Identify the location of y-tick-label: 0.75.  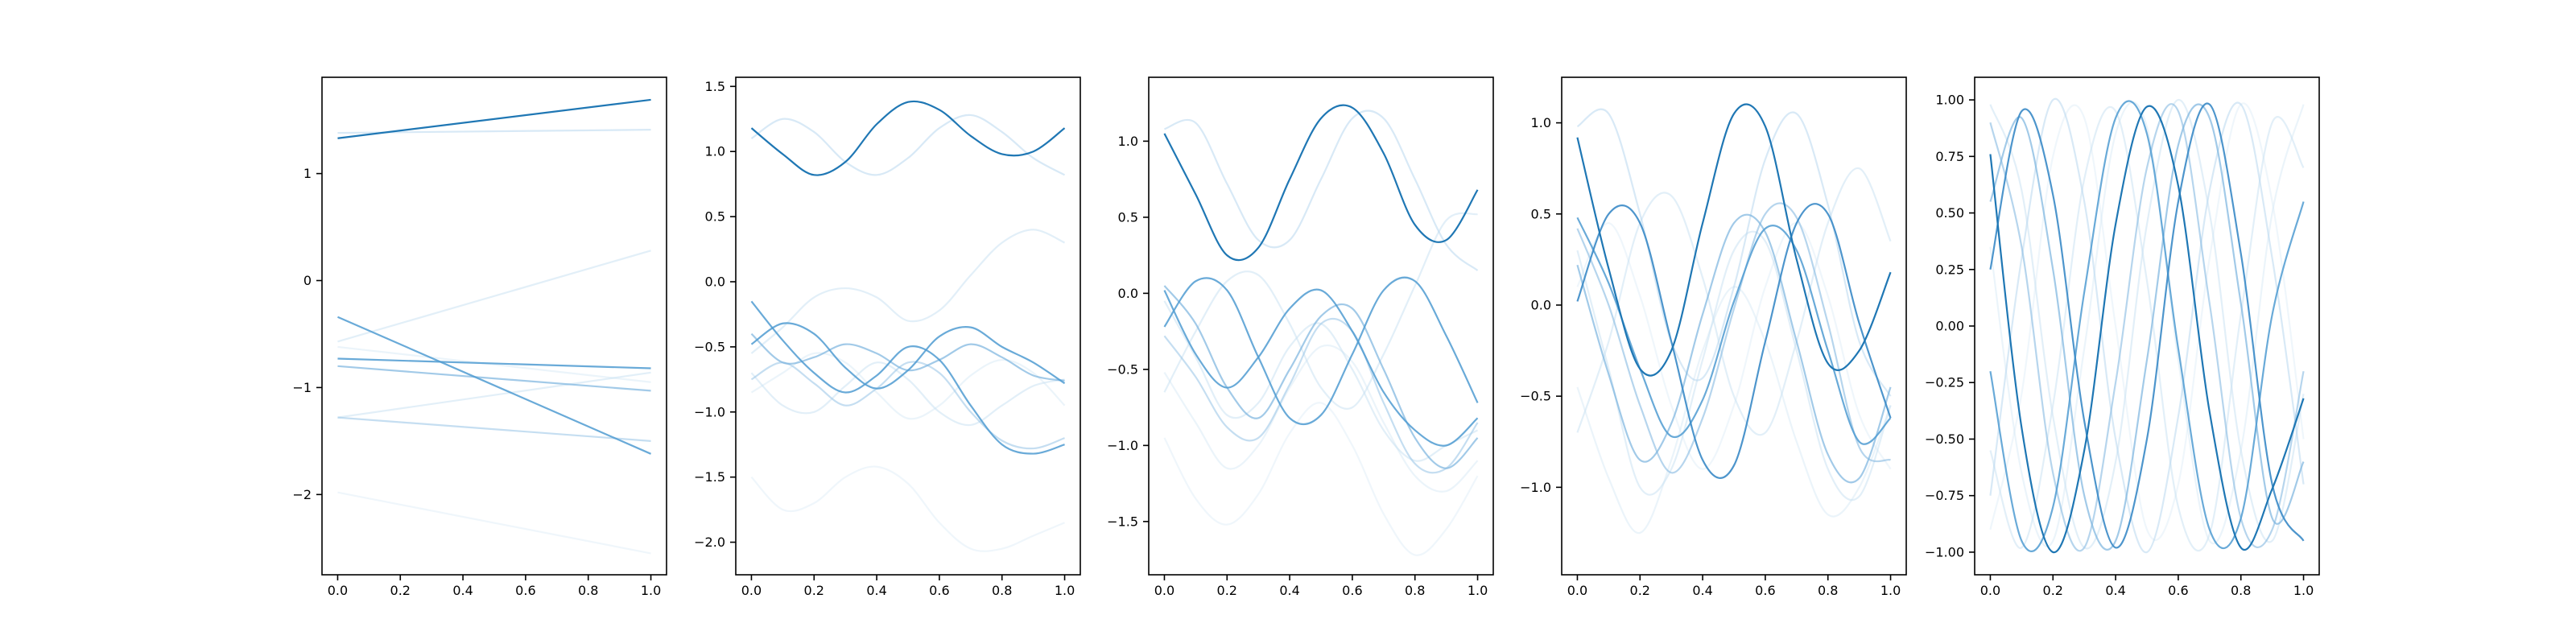
(1949, 156).